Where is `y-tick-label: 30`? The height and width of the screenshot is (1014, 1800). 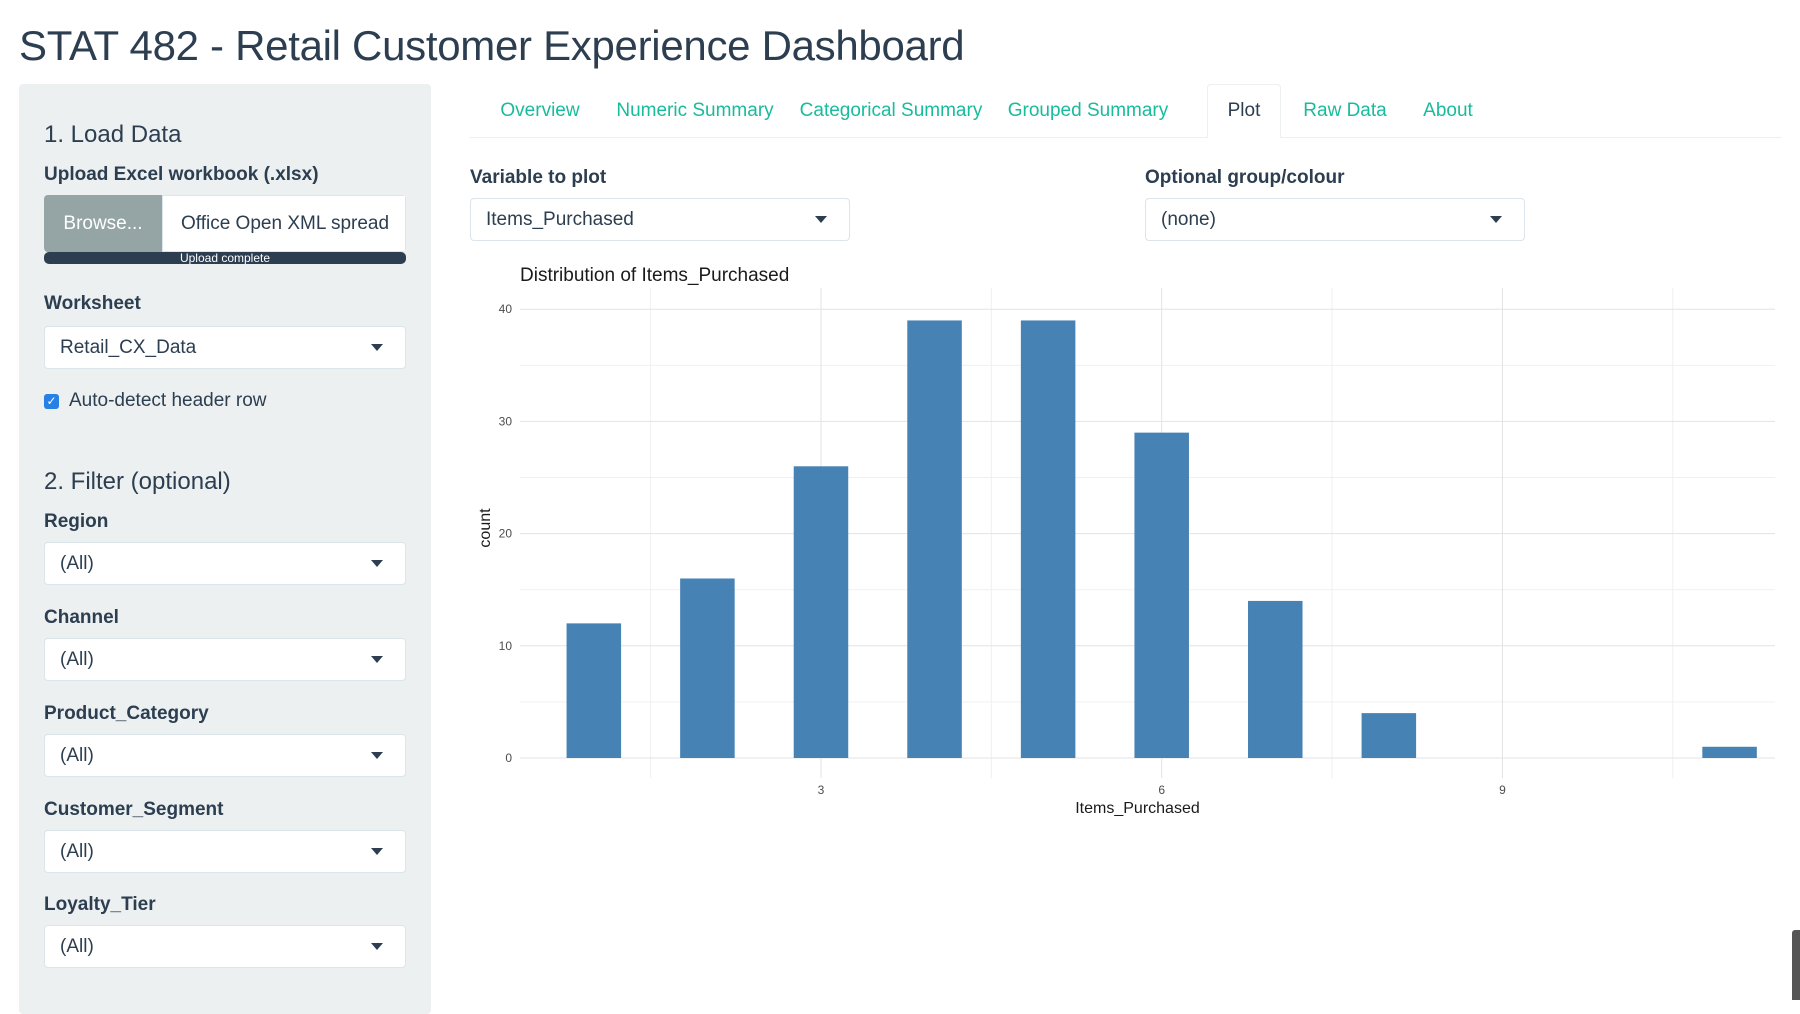
y-tick-label: 30 is located at coordinates (506, 421).